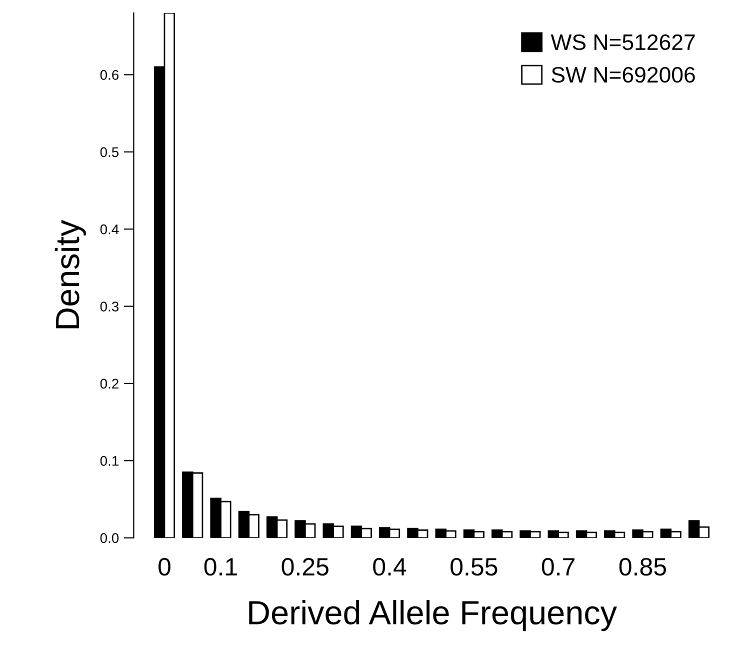 This screenshot has width=738, height=648. Describe the element at coordinates (305, 567) in the screenshot. I see `x-tick-label: 0.25` at that location.